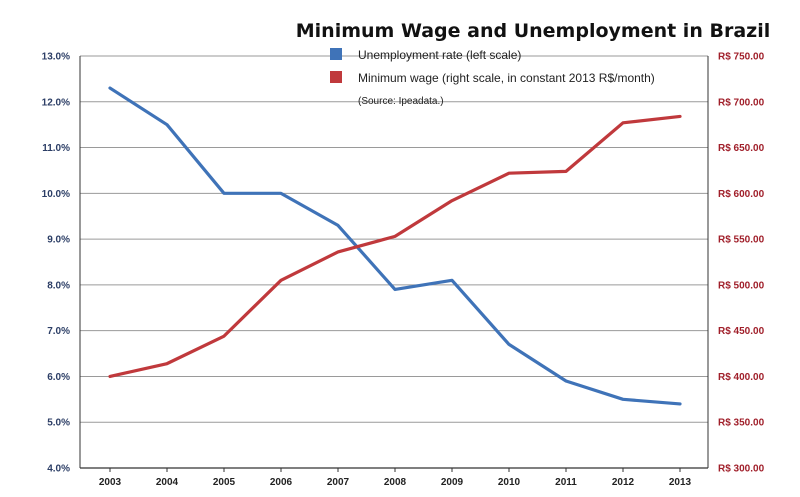  What do you see at coordinates (58, 423) in the screenshot?
I see `left-tick-label: 5.0%` at bounding box center [58, 423].